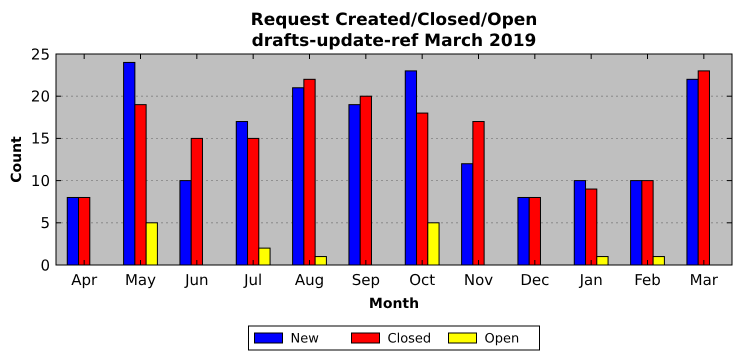  What do you see at coordinates (647, 280) in the screenshot?
I see `x-tick-label: Feb` at bounding box center [647, 280].